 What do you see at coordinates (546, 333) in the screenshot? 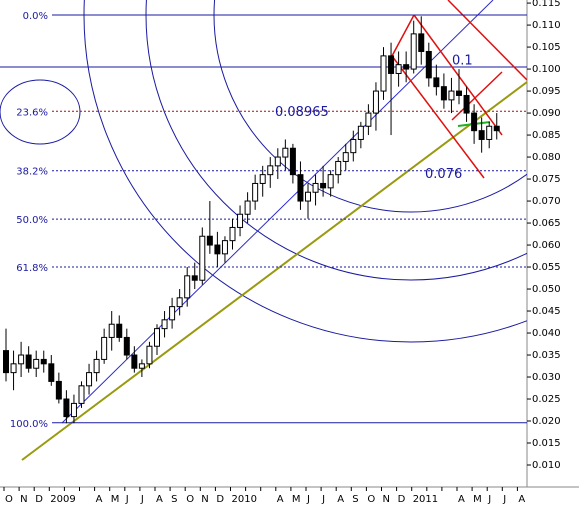
I see `y-tick-label: 0.040` at bounding box center [546, 333].